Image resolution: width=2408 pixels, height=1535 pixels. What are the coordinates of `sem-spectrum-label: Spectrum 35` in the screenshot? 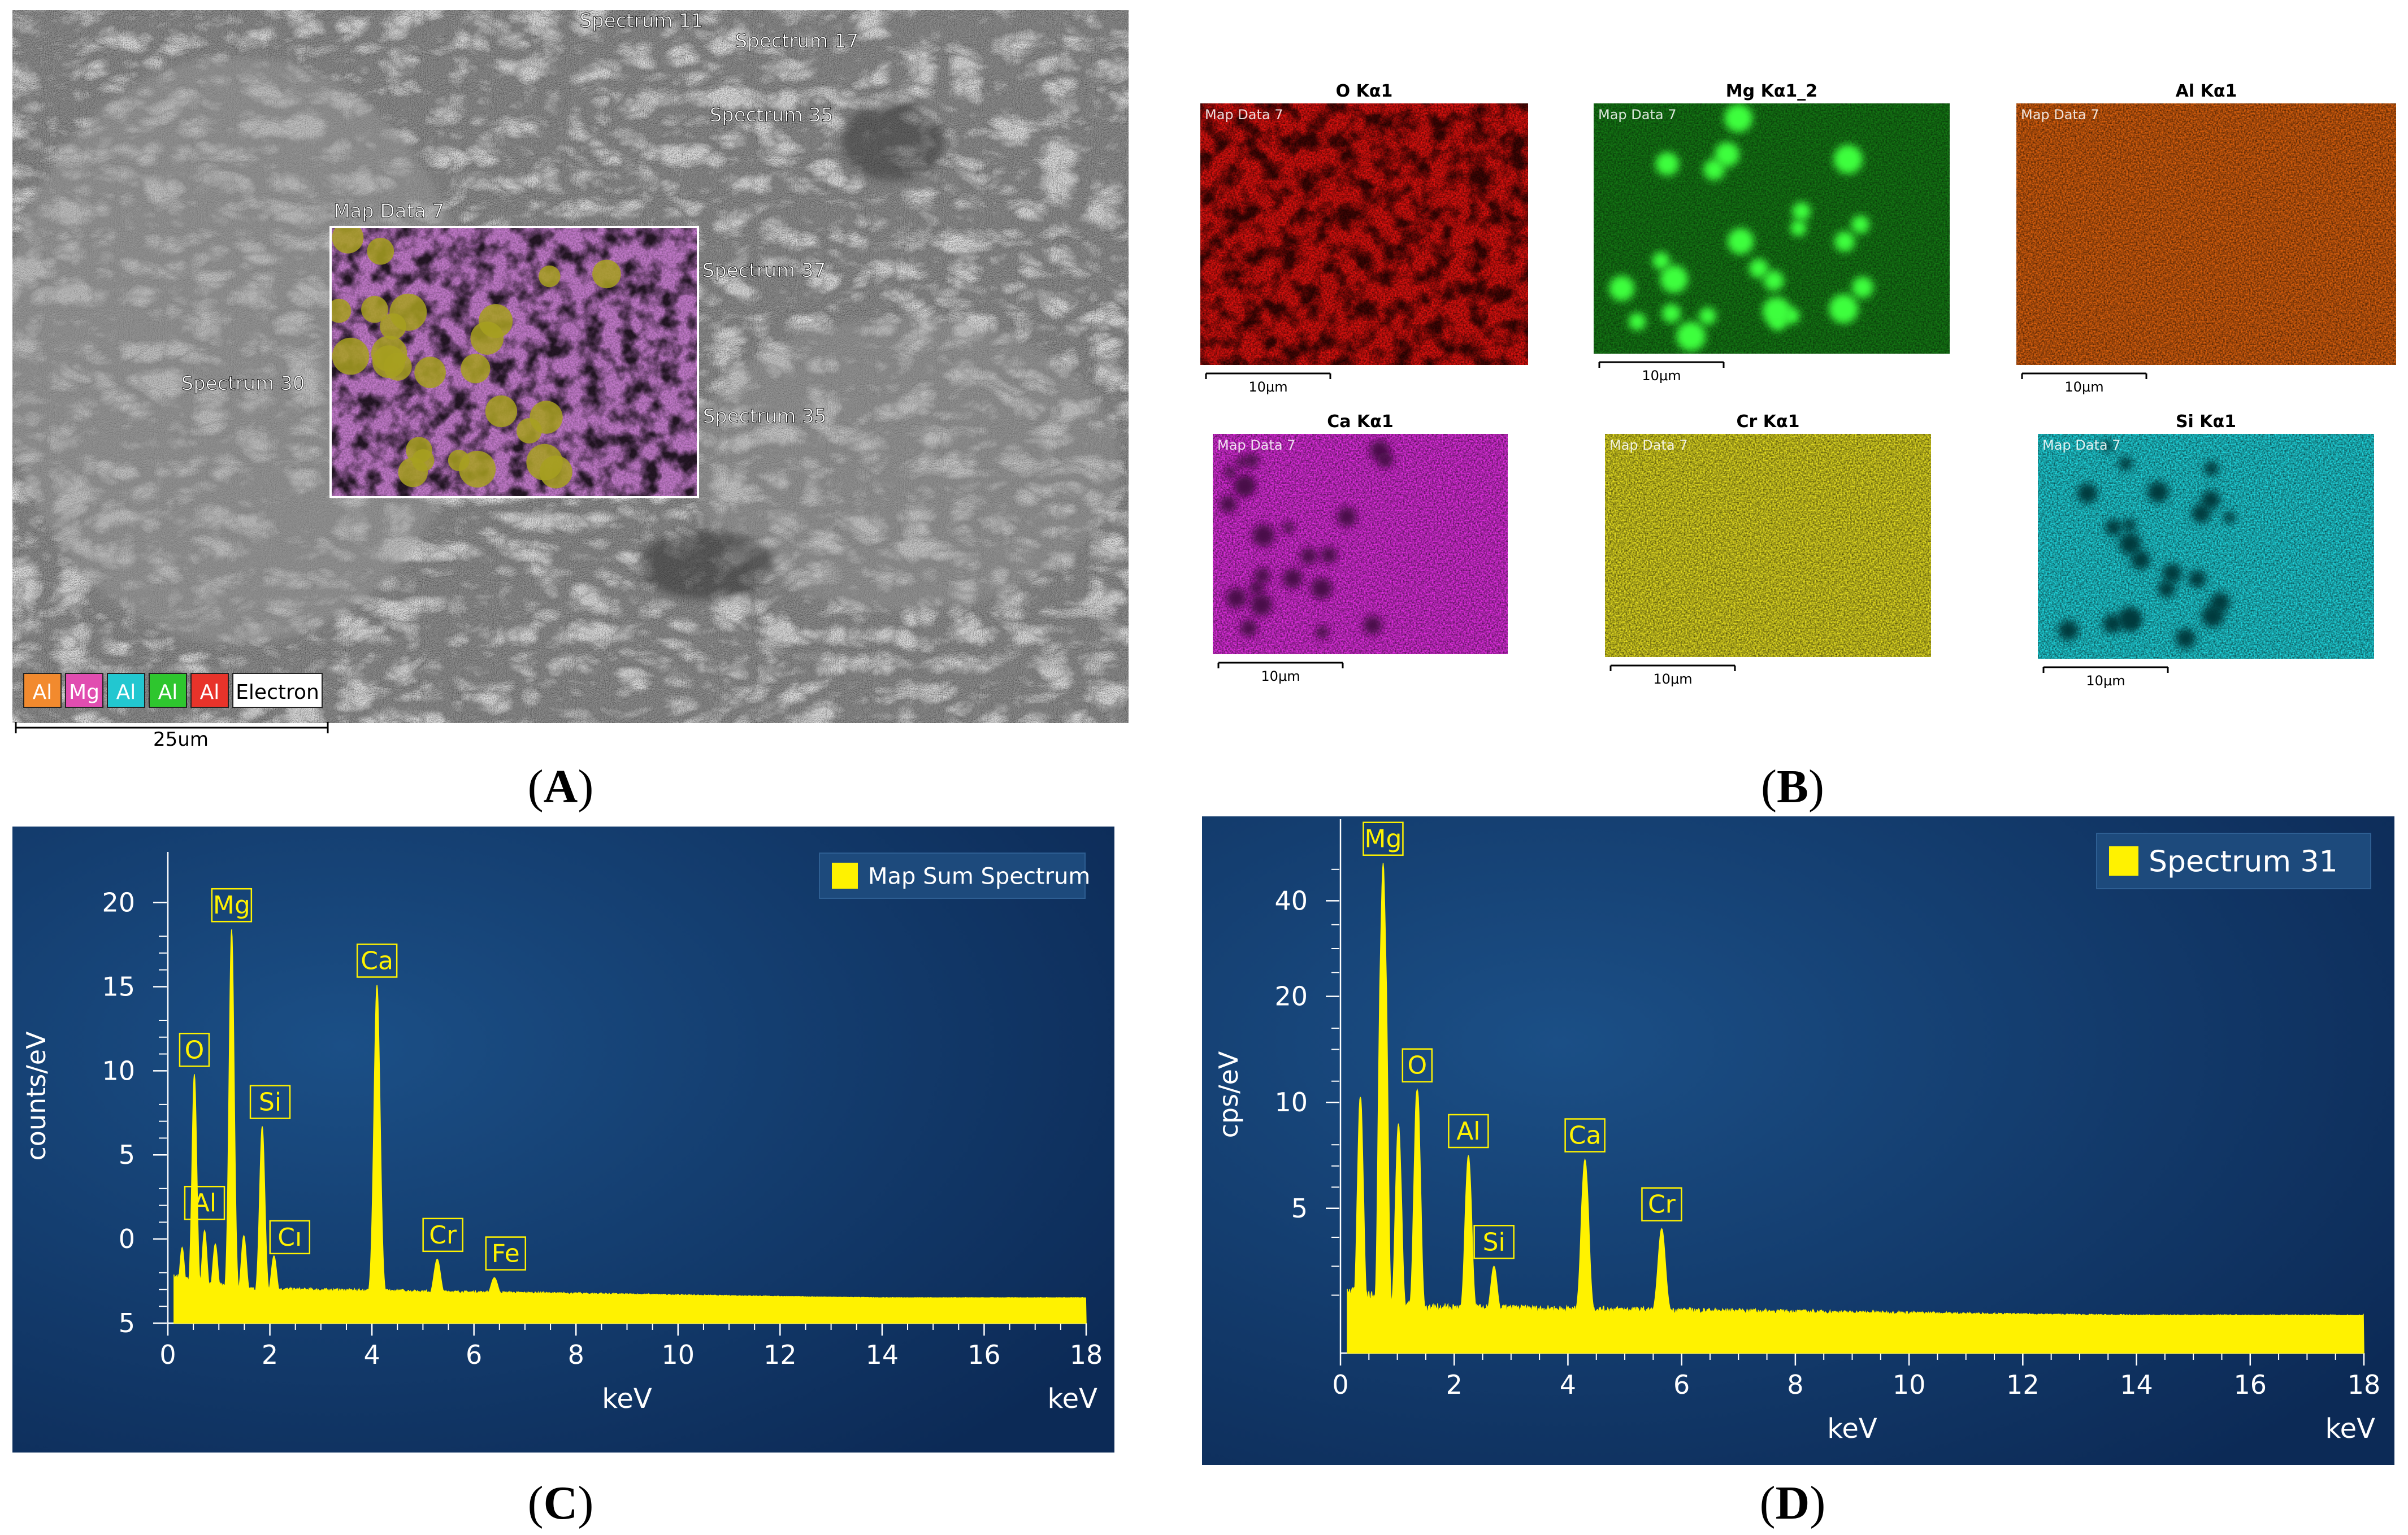 It's located at (772, 116).